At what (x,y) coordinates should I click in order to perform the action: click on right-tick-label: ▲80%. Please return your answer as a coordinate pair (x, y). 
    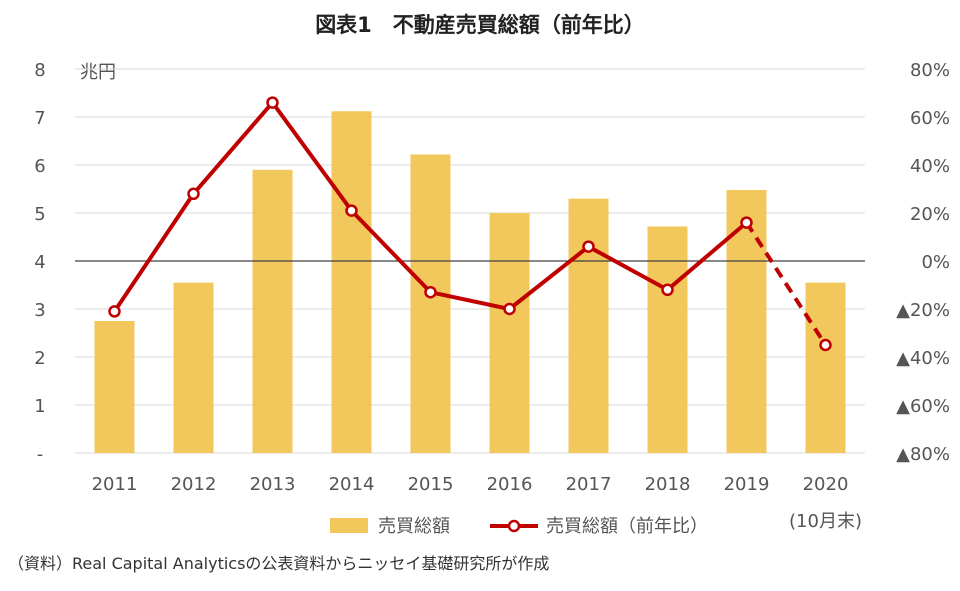
    Looking at the image, I should click on (923, 454).